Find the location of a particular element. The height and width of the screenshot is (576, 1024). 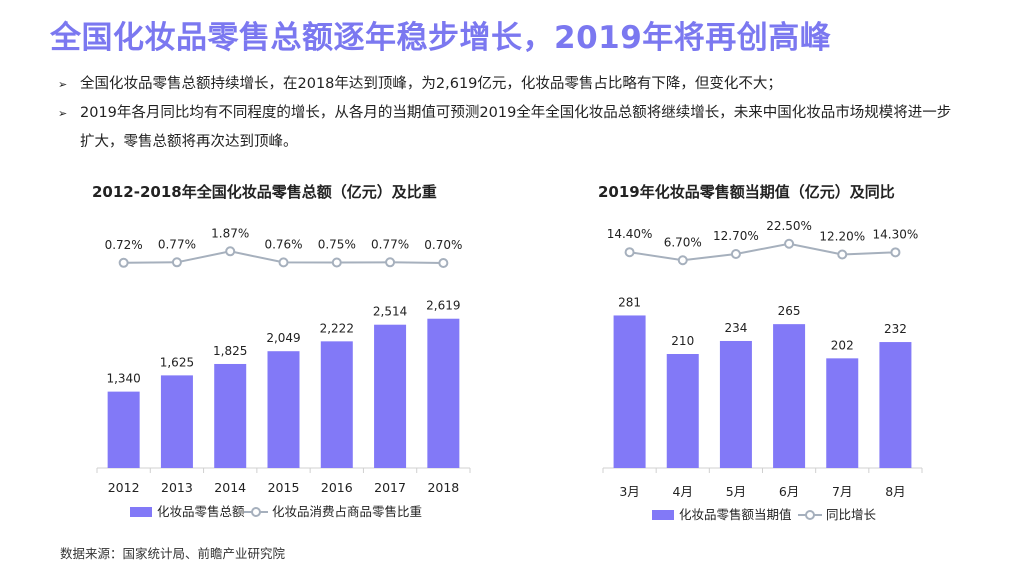

chart-2-legend-line-marker is located at coordinates (810, 515).